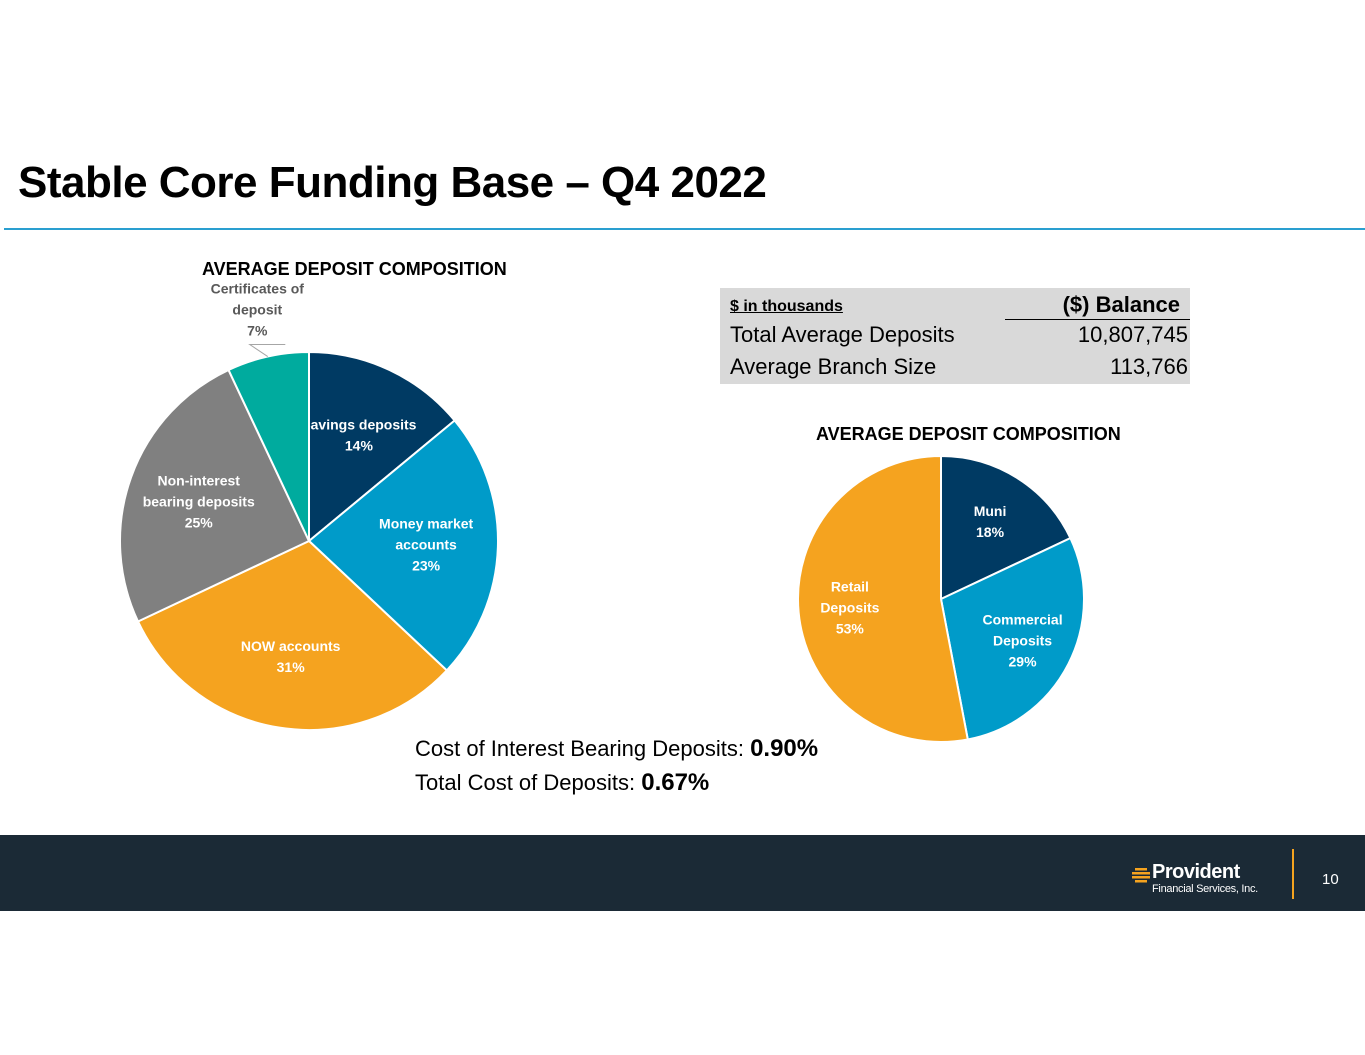 This screenshot has height=1055, width=1365. I want to click on slice-label-money-market-accounts: Money market accounts 23%, so click(426, 545).